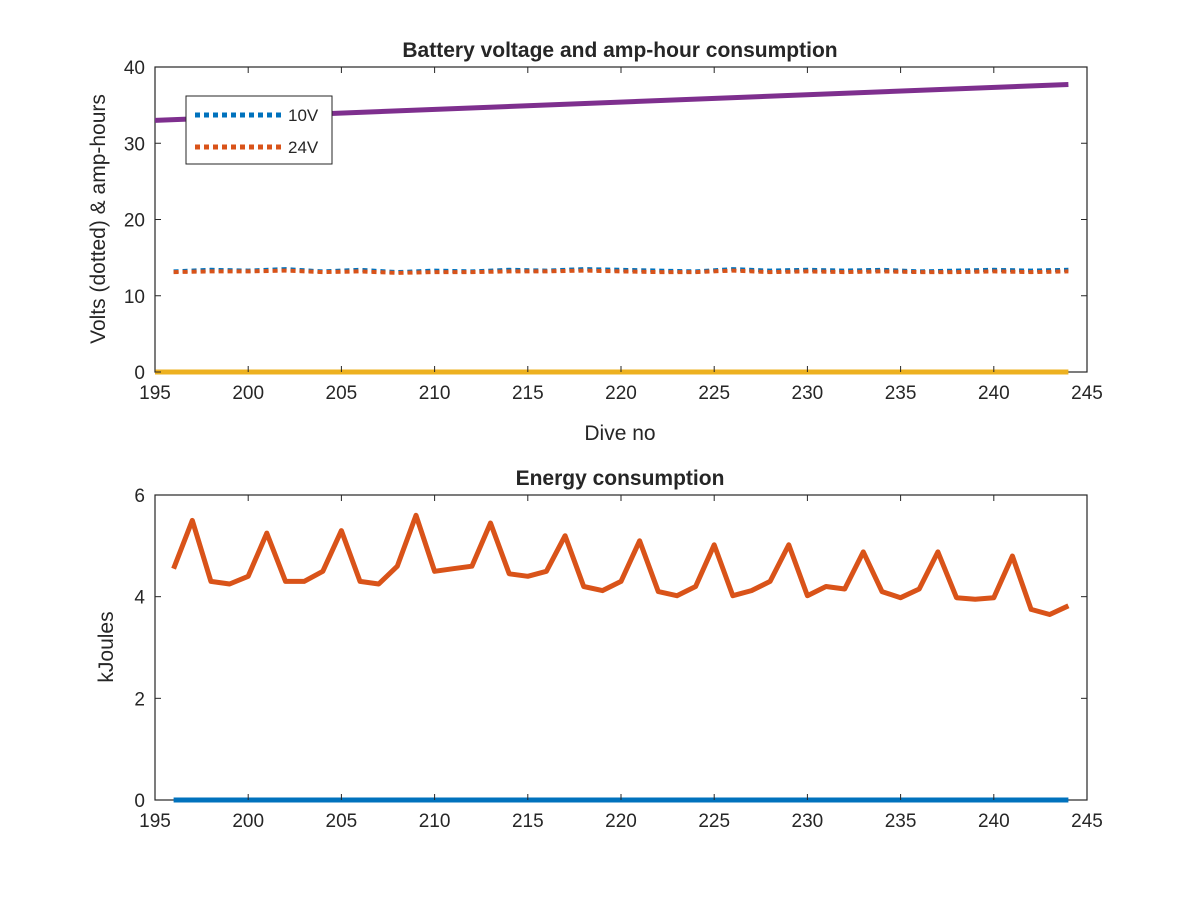  Describe the element at coordinates (134, 297) in the screenshot. I see `top-y-tick-label: 10` at that location.